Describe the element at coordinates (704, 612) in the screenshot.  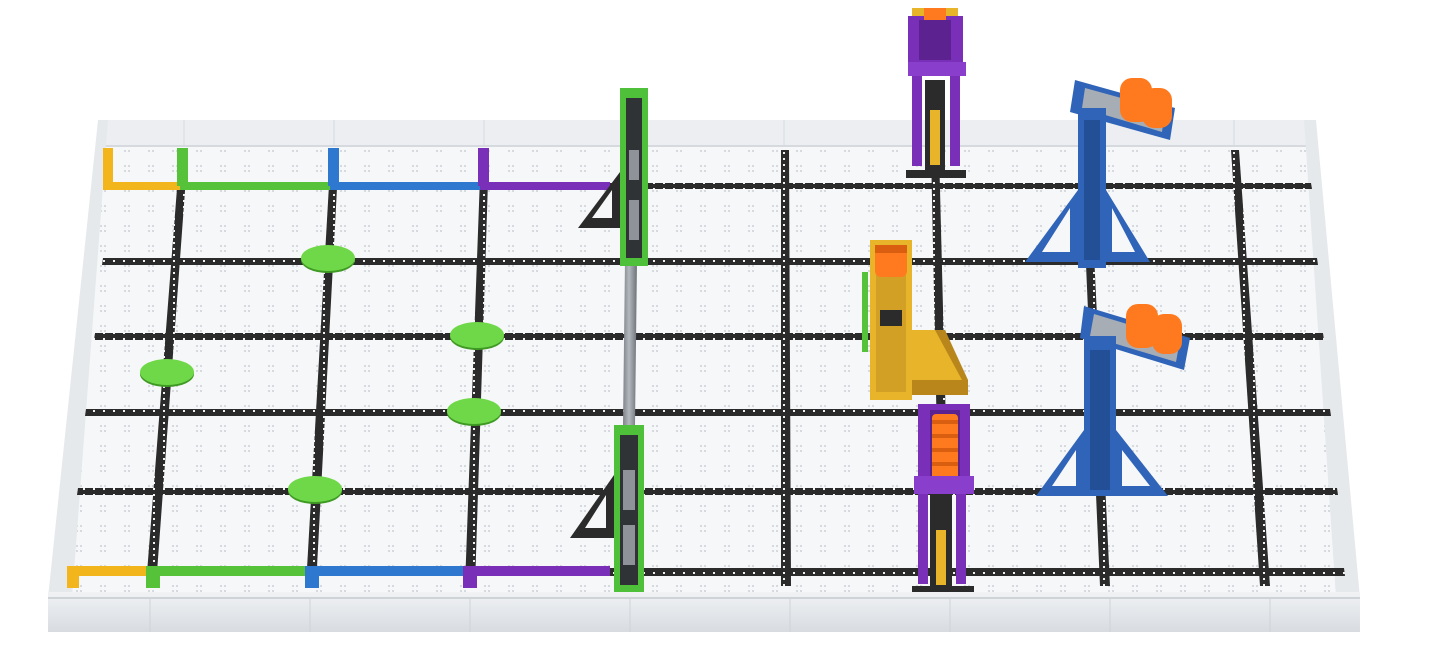
I see `field-front-wall` at that location.